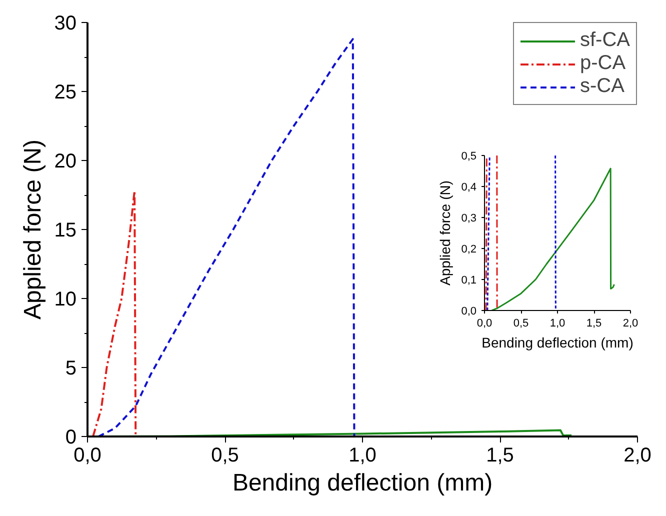  Describe the element at coordinates (469, 218) in the screenshot. I see `y-tick-label: 0,3` at that location.